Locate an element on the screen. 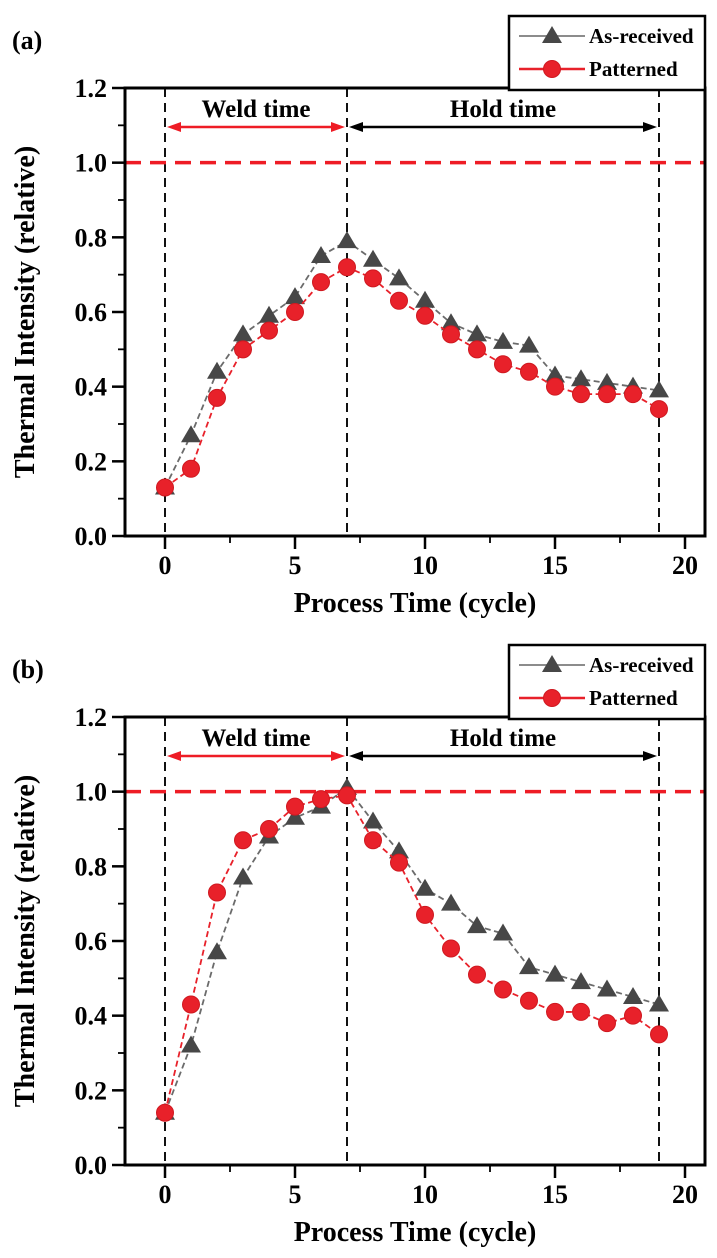 This screenshot has width=717, height=1258. series-line-patterned is located at coordinates (412, 377).